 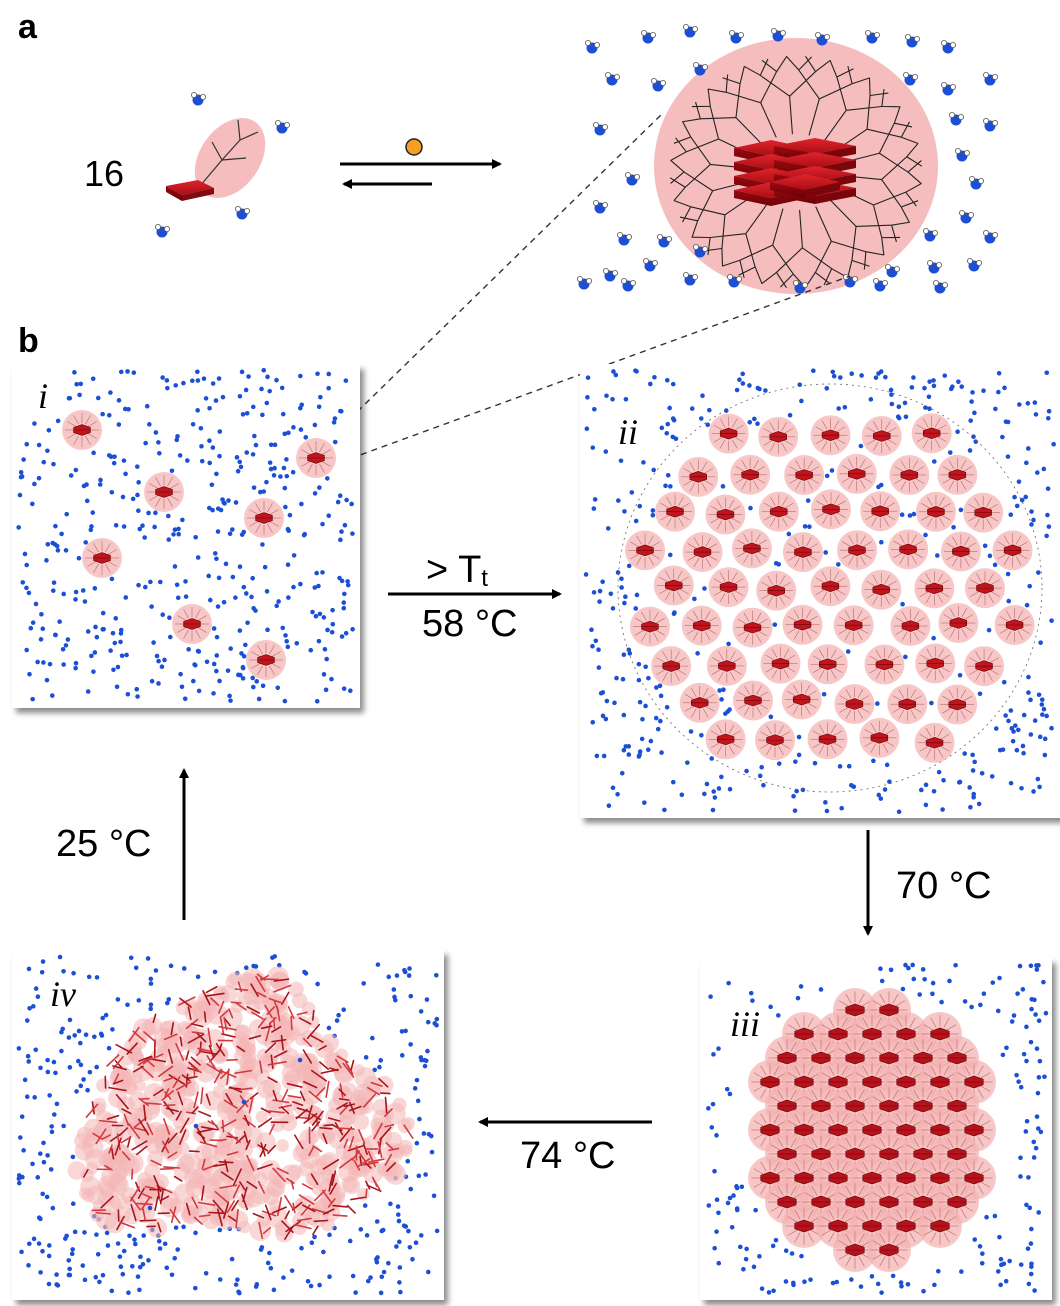 I want to click on stage-iii-label: iii, so click(x=745, y=1024).